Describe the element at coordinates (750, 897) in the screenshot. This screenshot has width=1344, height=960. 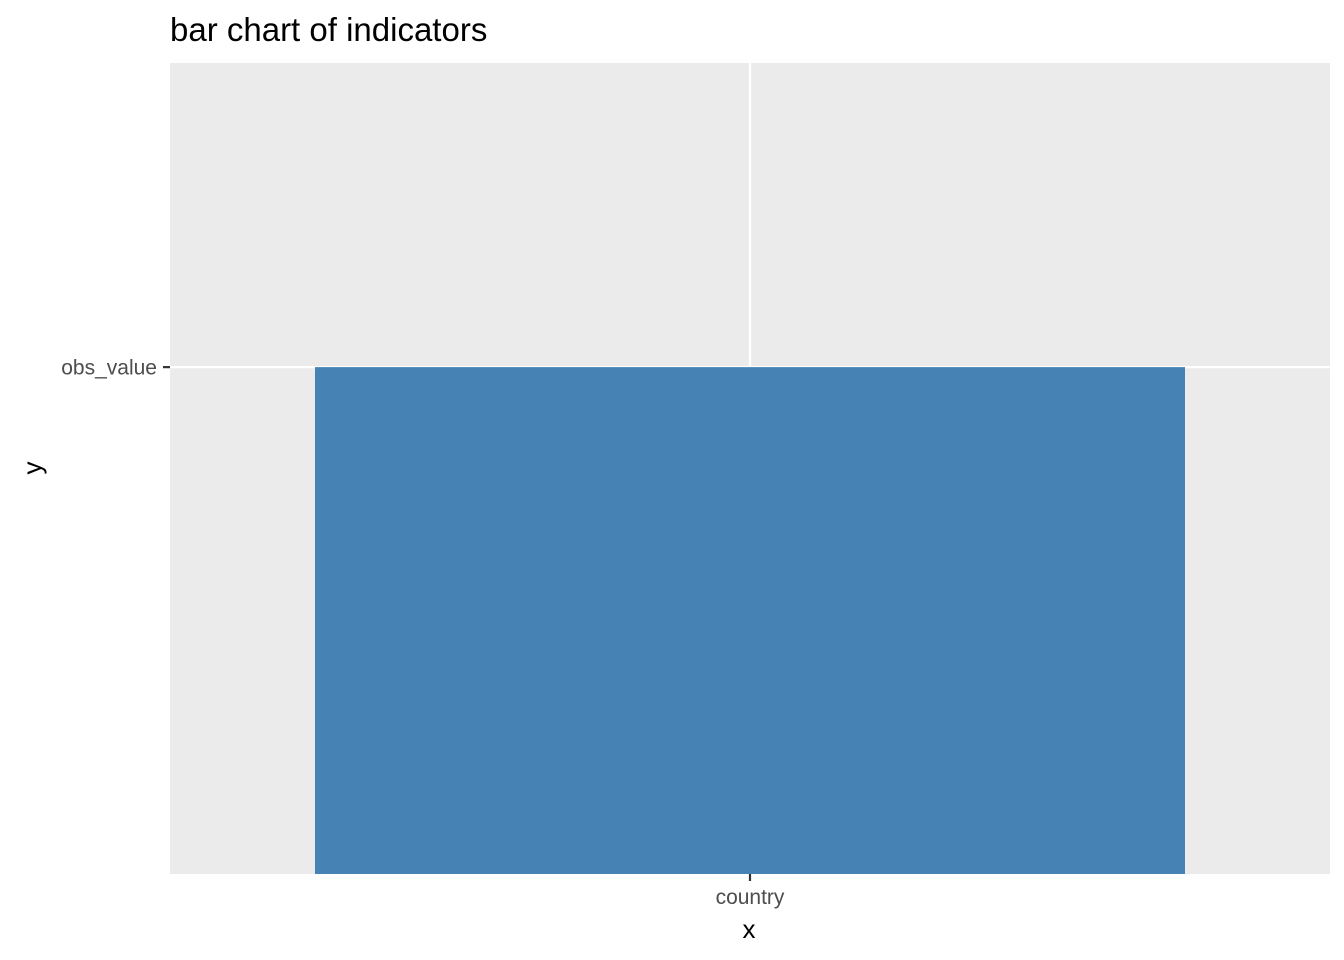
I see `x-tick-label: country` at that location.